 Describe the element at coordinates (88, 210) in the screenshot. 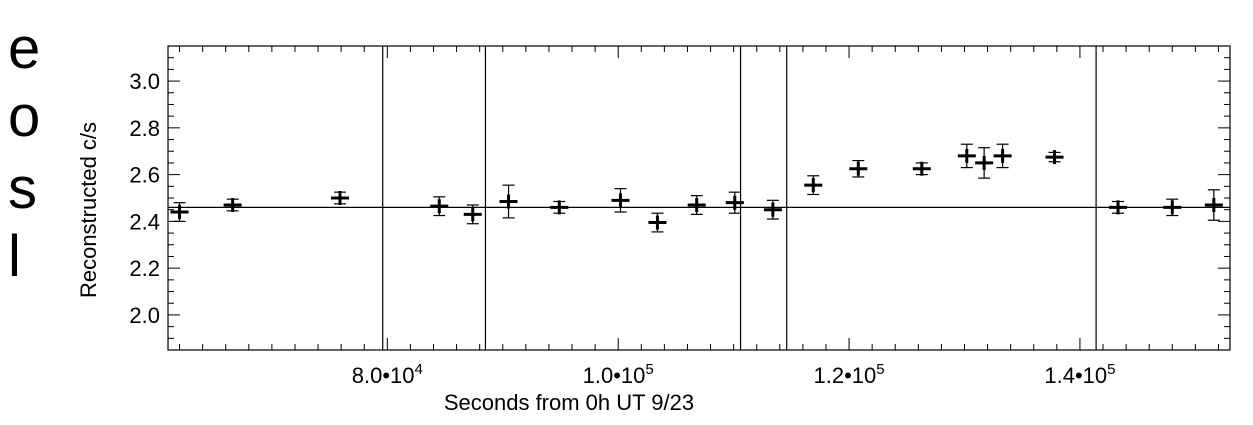

I see `y-axis-label: Reconstructed c/s` at that location.